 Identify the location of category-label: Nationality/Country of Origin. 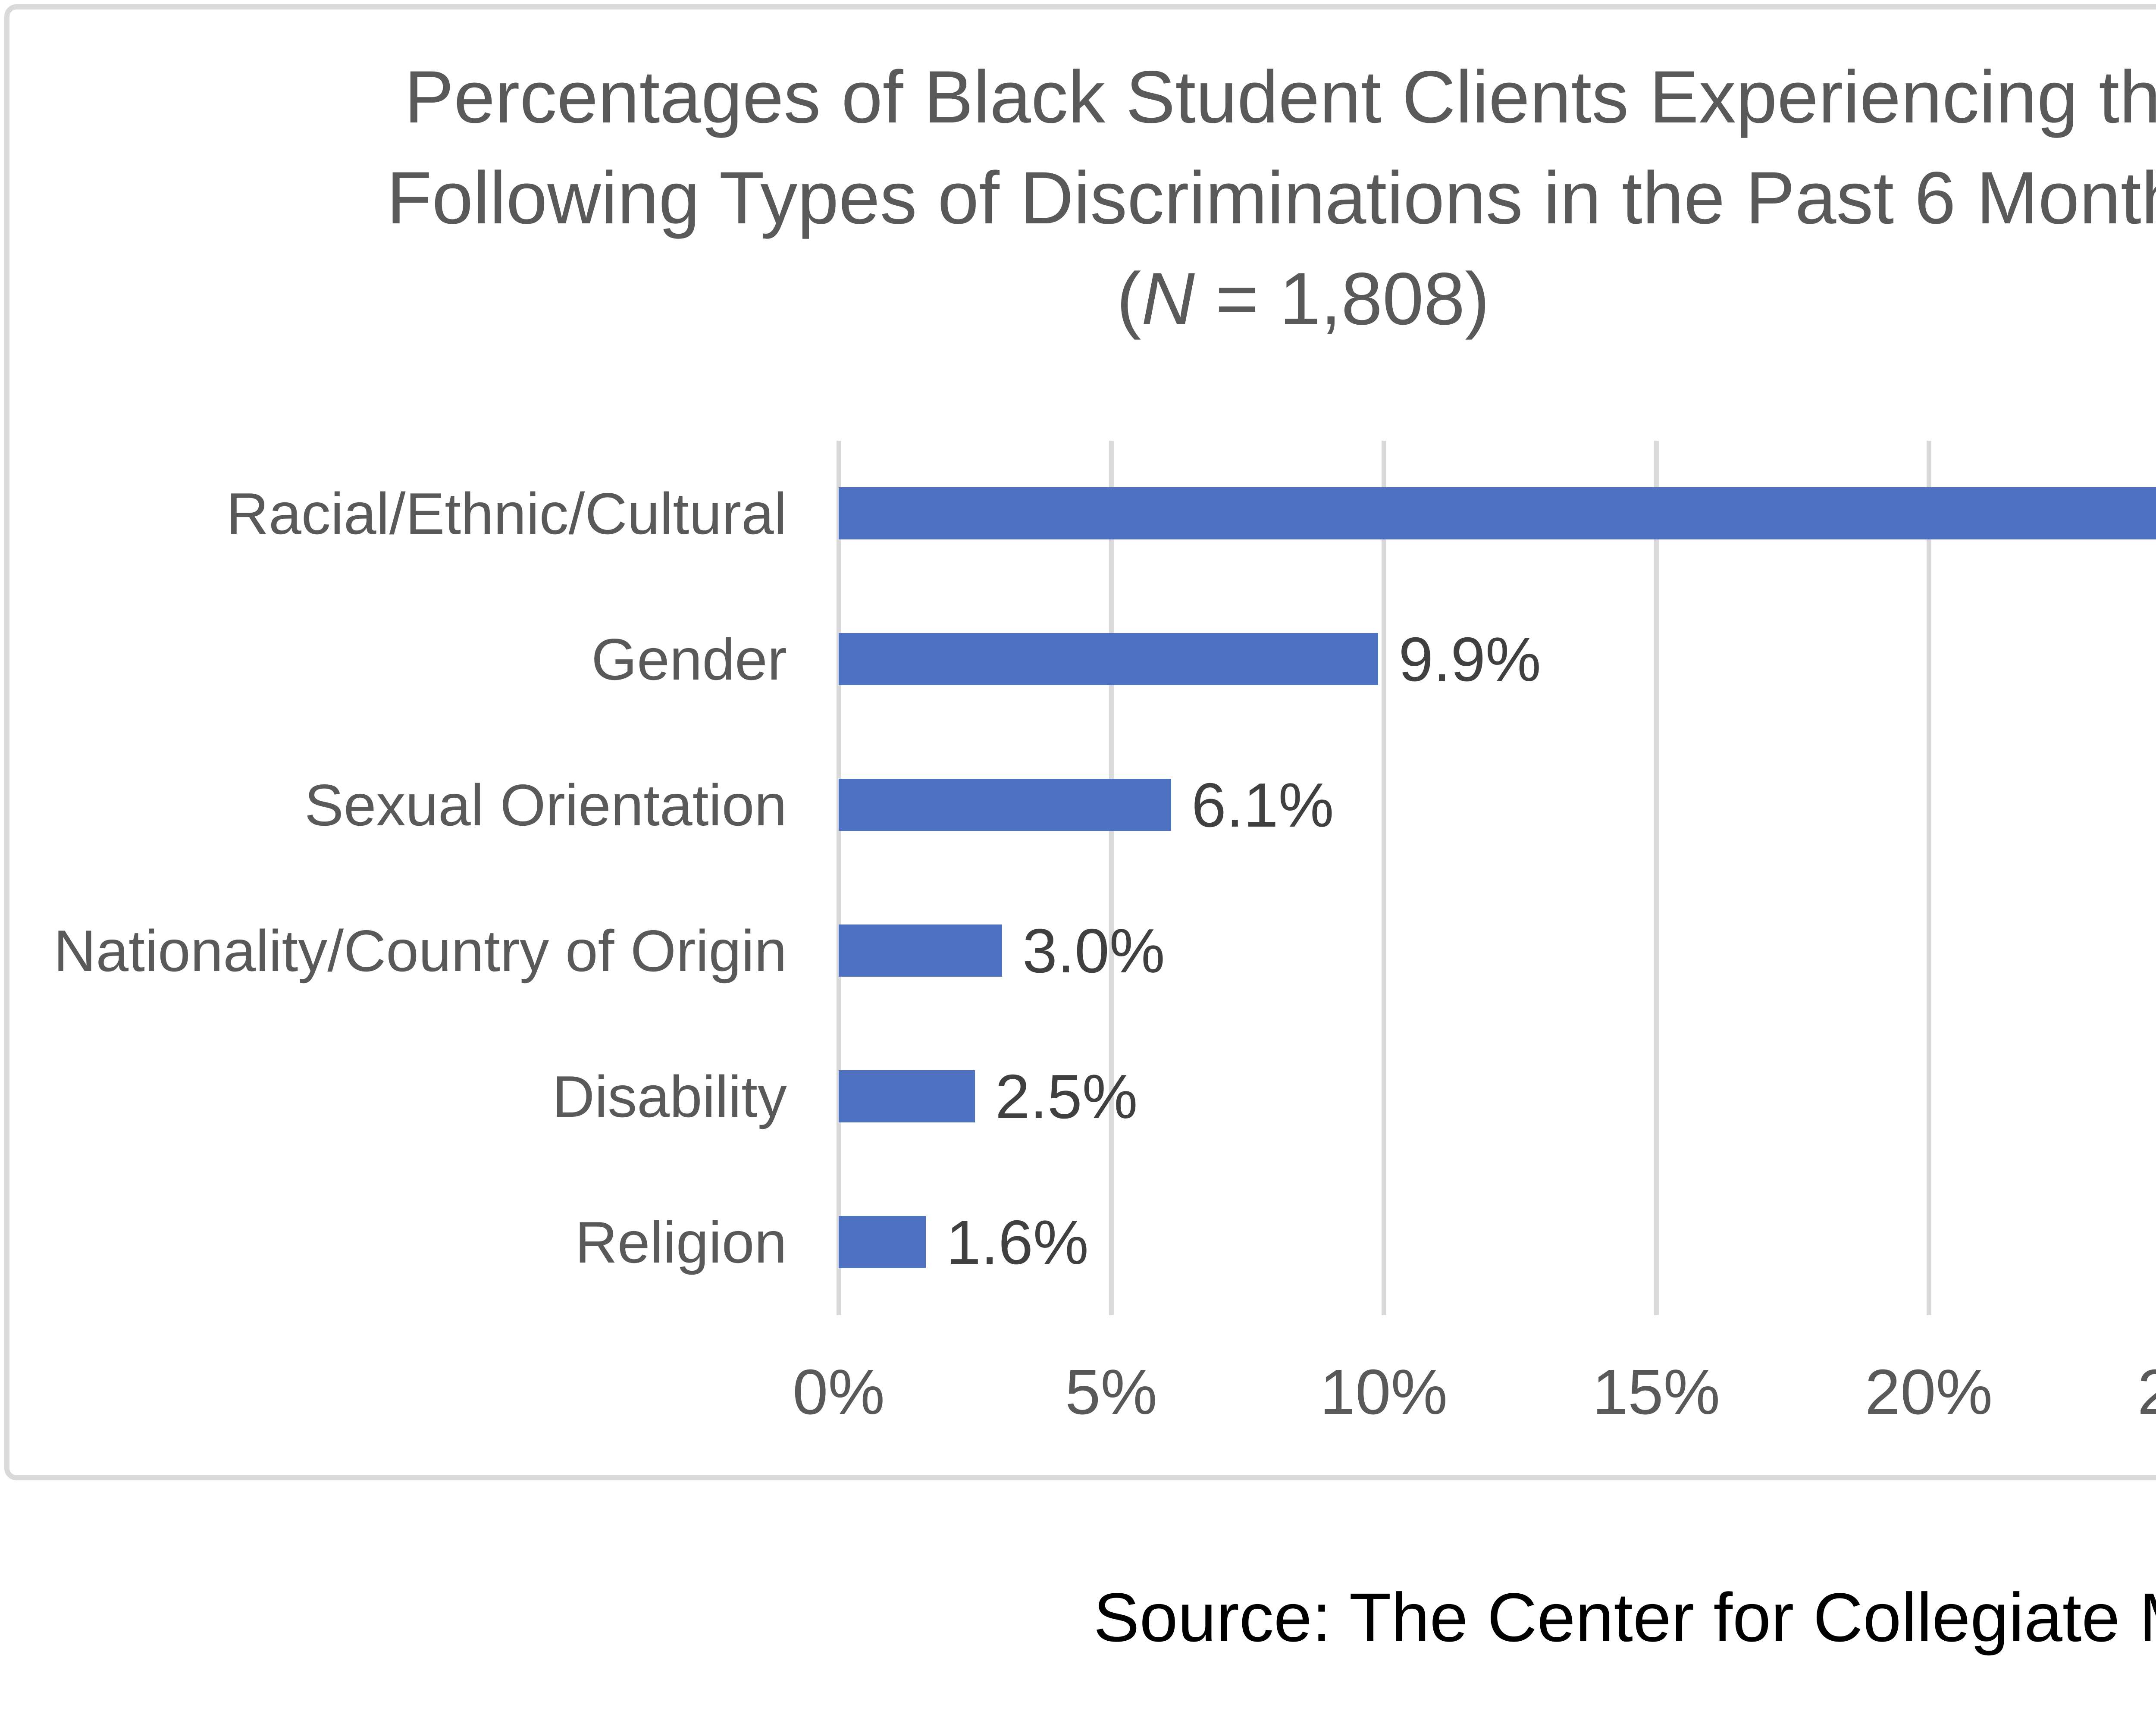
(420, 951).